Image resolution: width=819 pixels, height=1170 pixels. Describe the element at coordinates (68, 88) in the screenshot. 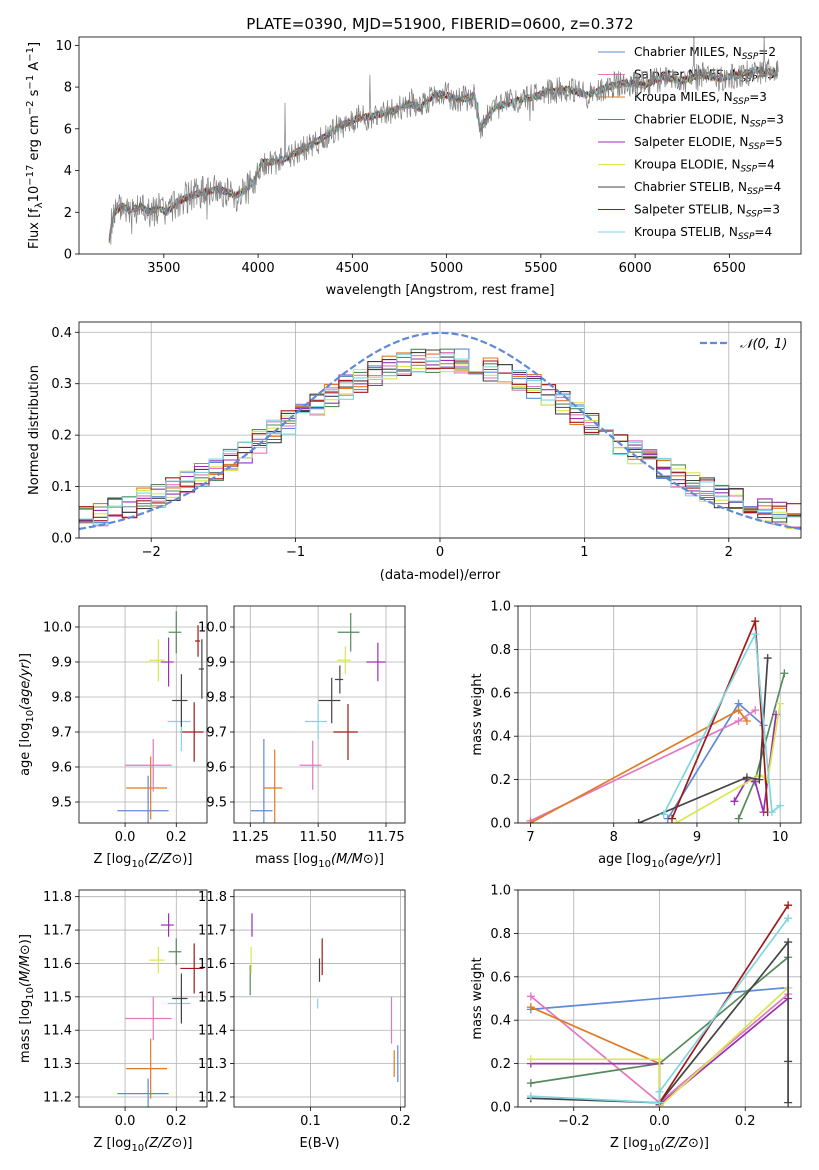

I see `y-tick-label: 8` at that location.